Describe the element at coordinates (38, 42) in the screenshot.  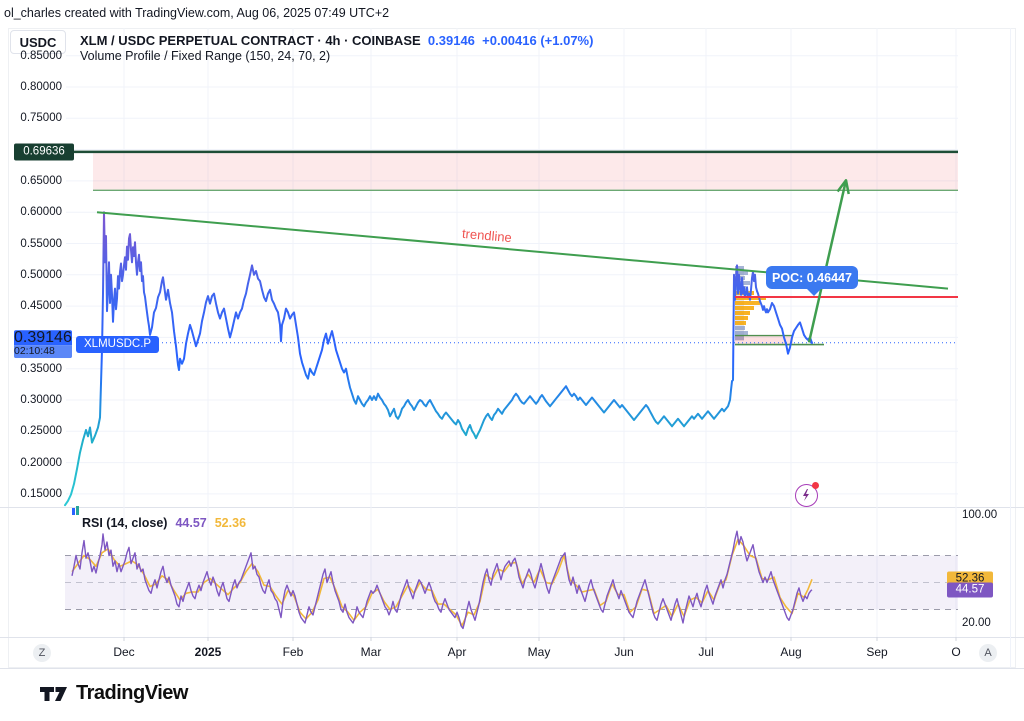
I see `currency-button: USDC` at that location.